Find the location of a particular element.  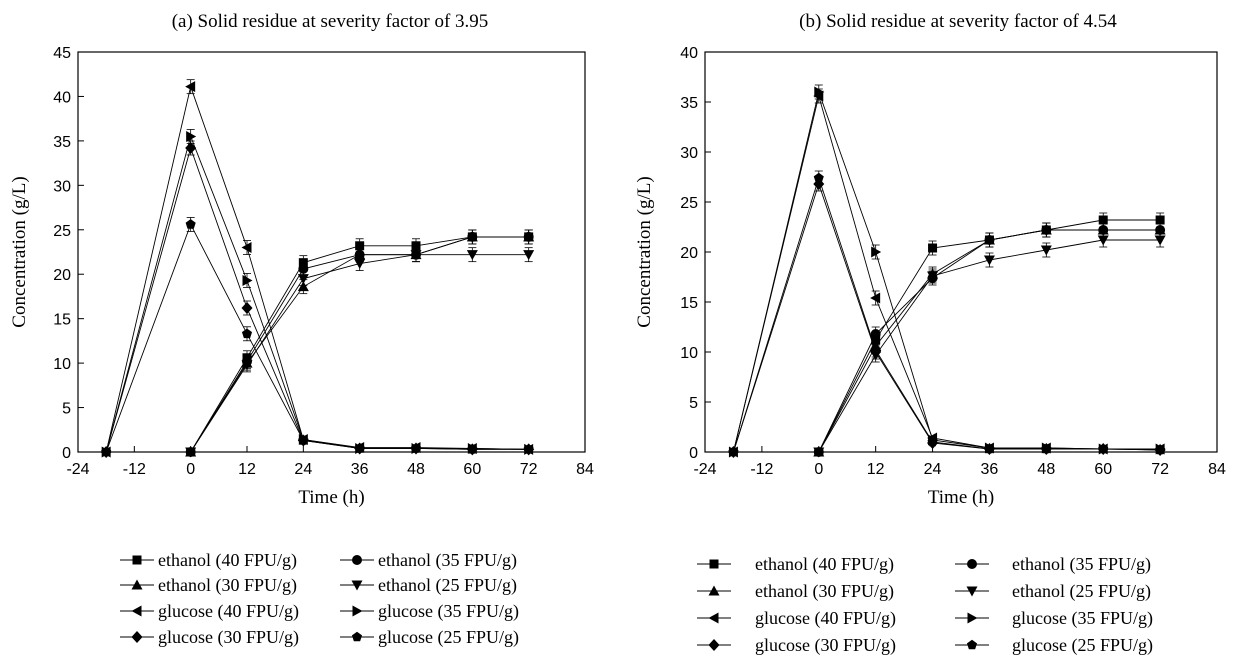

legend-item: ethanol (30 FPU/g) is located at coordinates (208, 585).